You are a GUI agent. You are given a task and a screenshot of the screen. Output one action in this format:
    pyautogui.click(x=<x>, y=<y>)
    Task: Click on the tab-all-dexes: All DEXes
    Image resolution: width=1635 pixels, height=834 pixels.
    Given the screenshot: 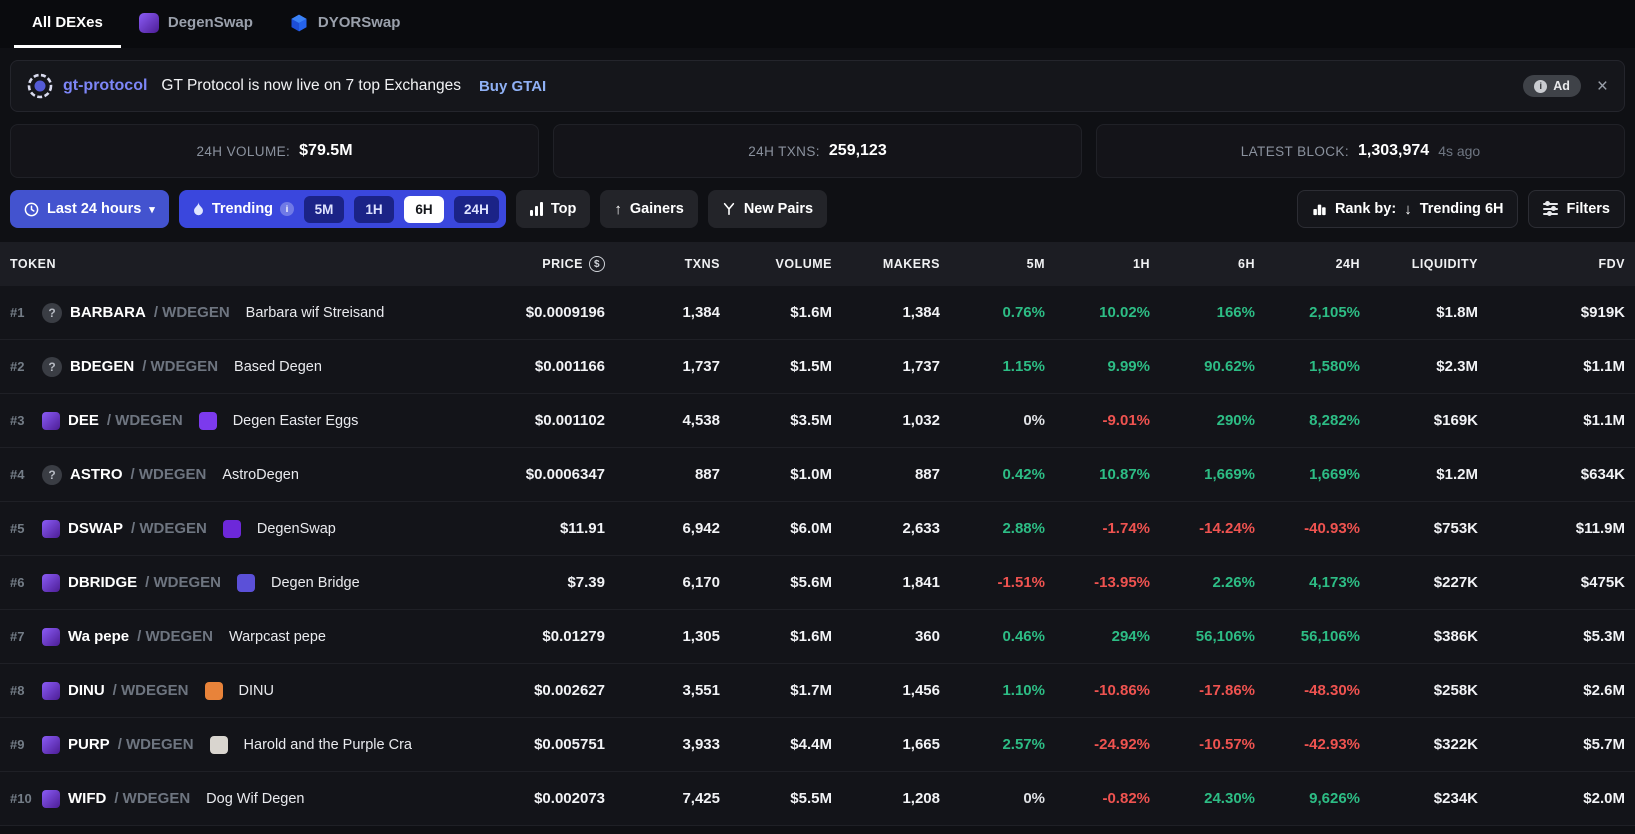 What is the action you would take?
    pyautogui.click(x=67, y=24)
    